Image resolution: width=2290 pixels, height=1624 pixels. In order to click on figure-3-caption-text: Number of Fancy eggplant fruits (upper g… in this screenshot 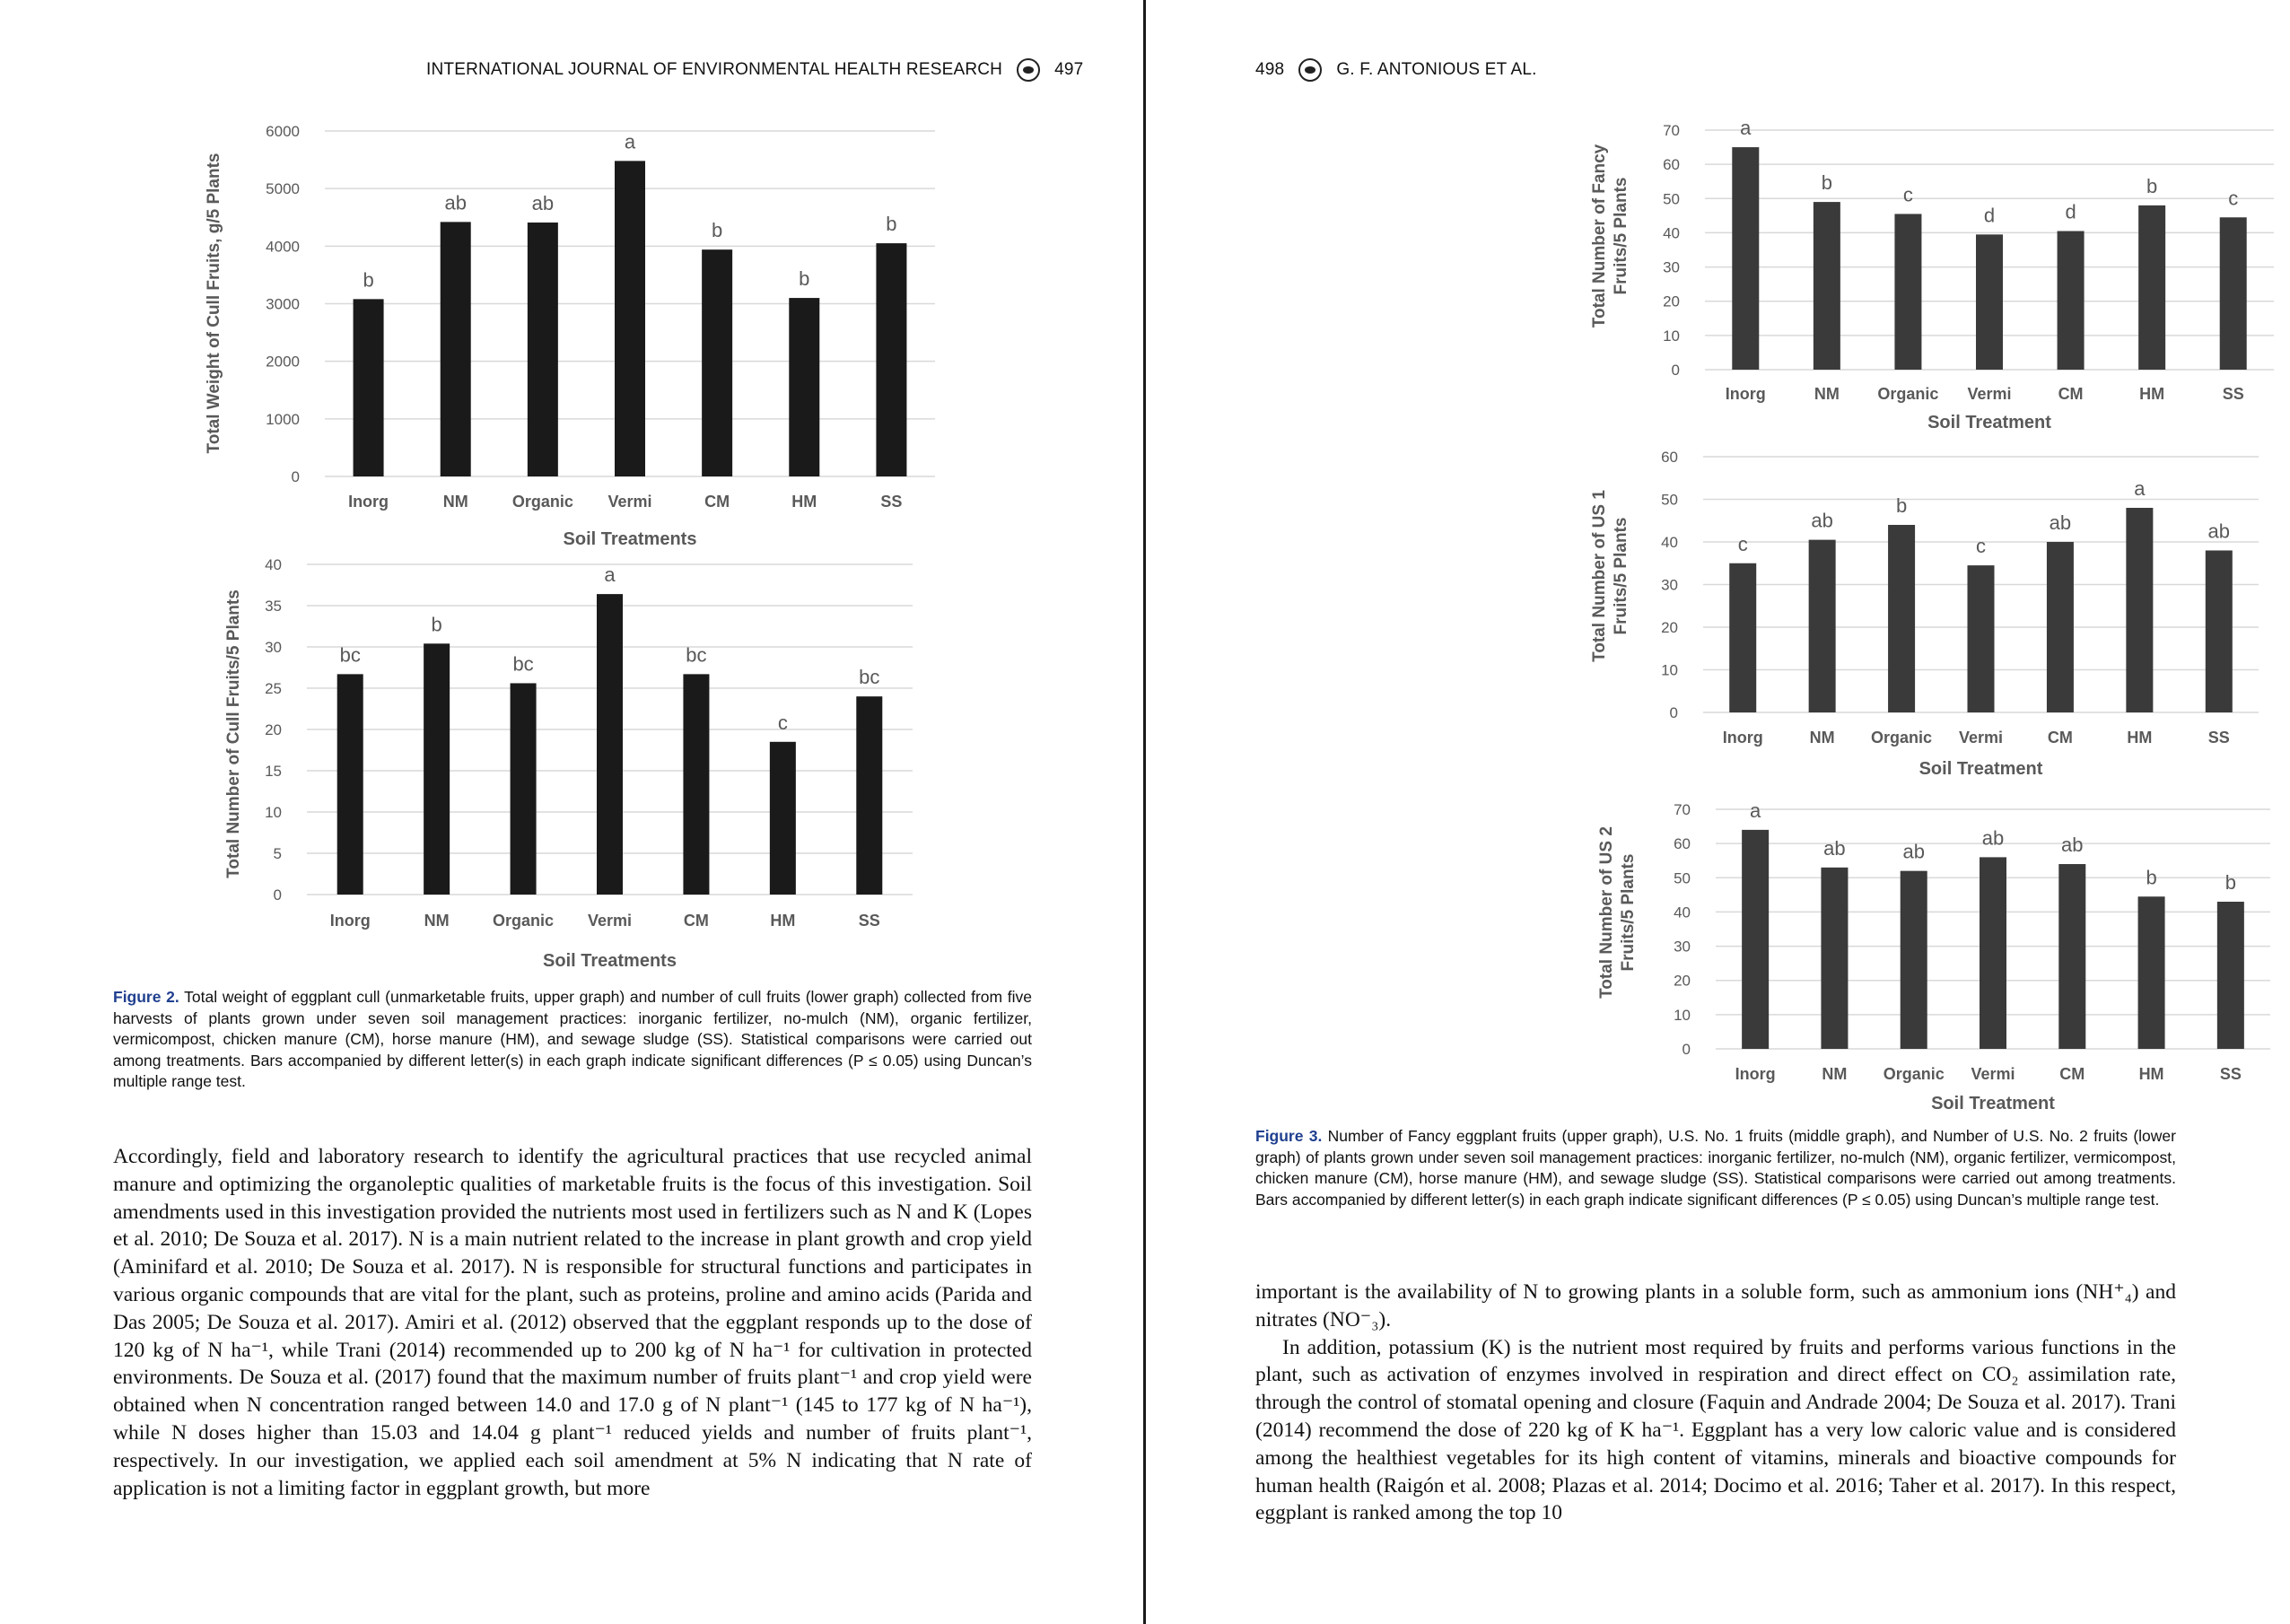, I will do `click(1715, 1168)`.